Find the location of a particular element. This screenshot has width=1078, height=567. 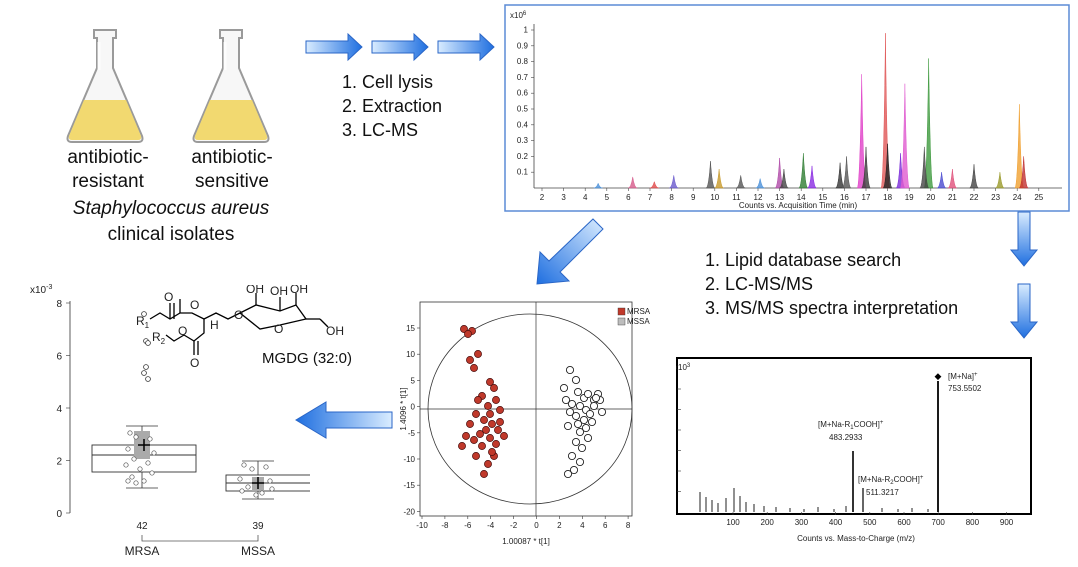

x-tick-label: 9 is located at coordinates (693, 197).